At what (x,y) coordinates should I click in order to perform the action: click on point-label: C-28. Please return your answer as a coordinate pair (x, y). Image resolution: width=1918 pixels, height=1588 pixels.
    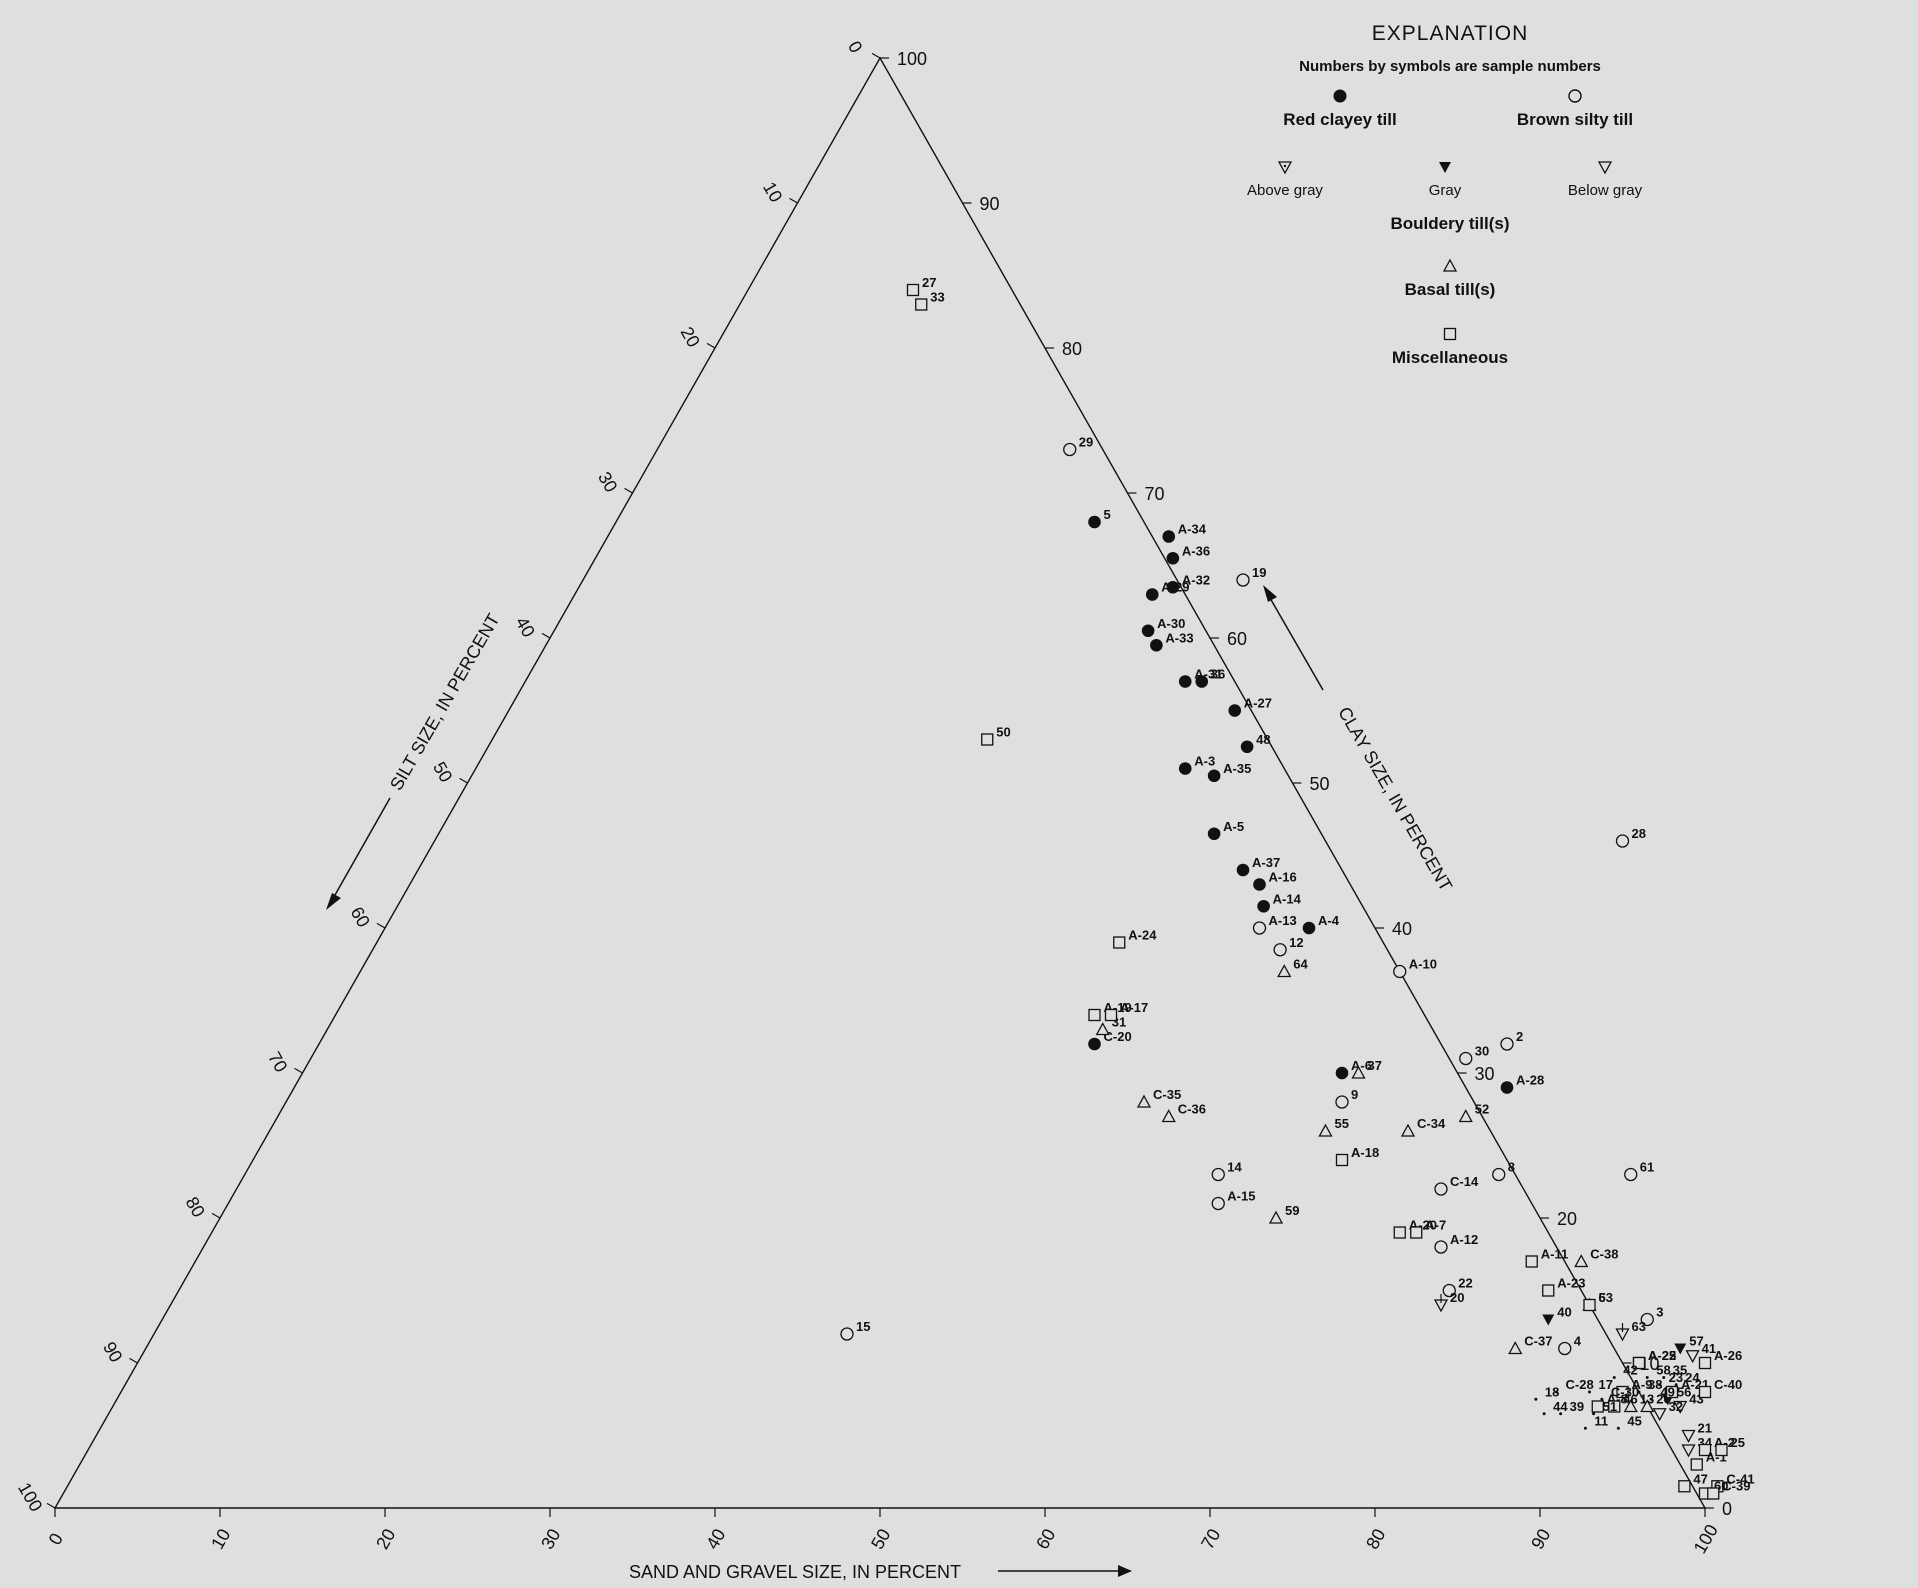
    Looking at the image, I should click on (1580, 1384).